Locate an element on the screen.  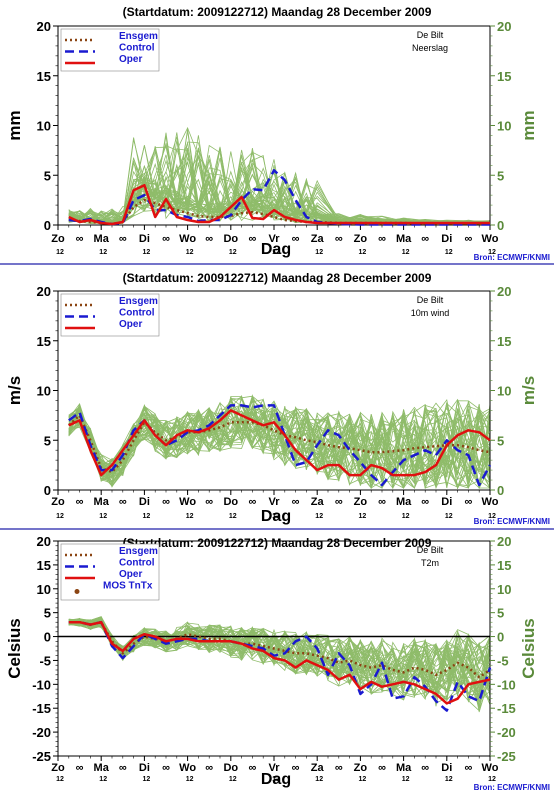
variable-label: T2m is located at coordinates (430, 563).